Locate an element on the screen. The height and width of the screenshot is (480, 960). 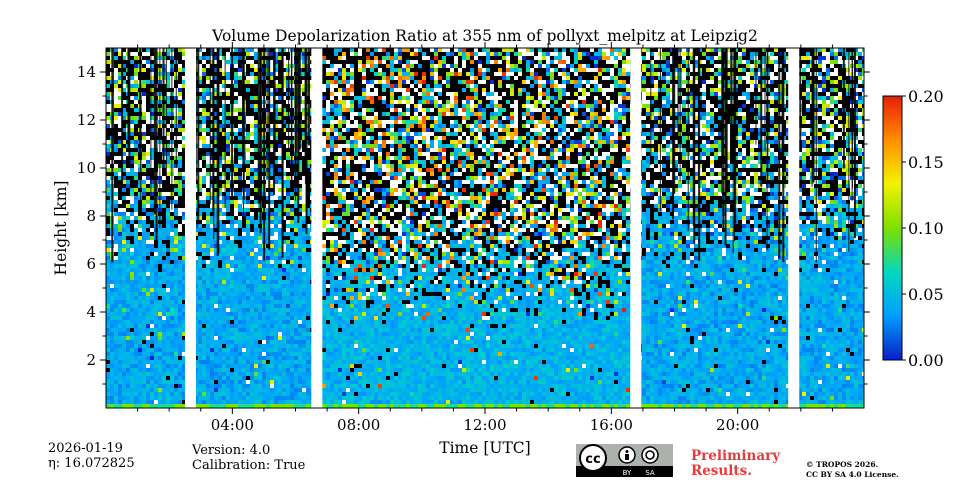
footer-eta: η: 16.072825 is located at coordinates (91, 463).